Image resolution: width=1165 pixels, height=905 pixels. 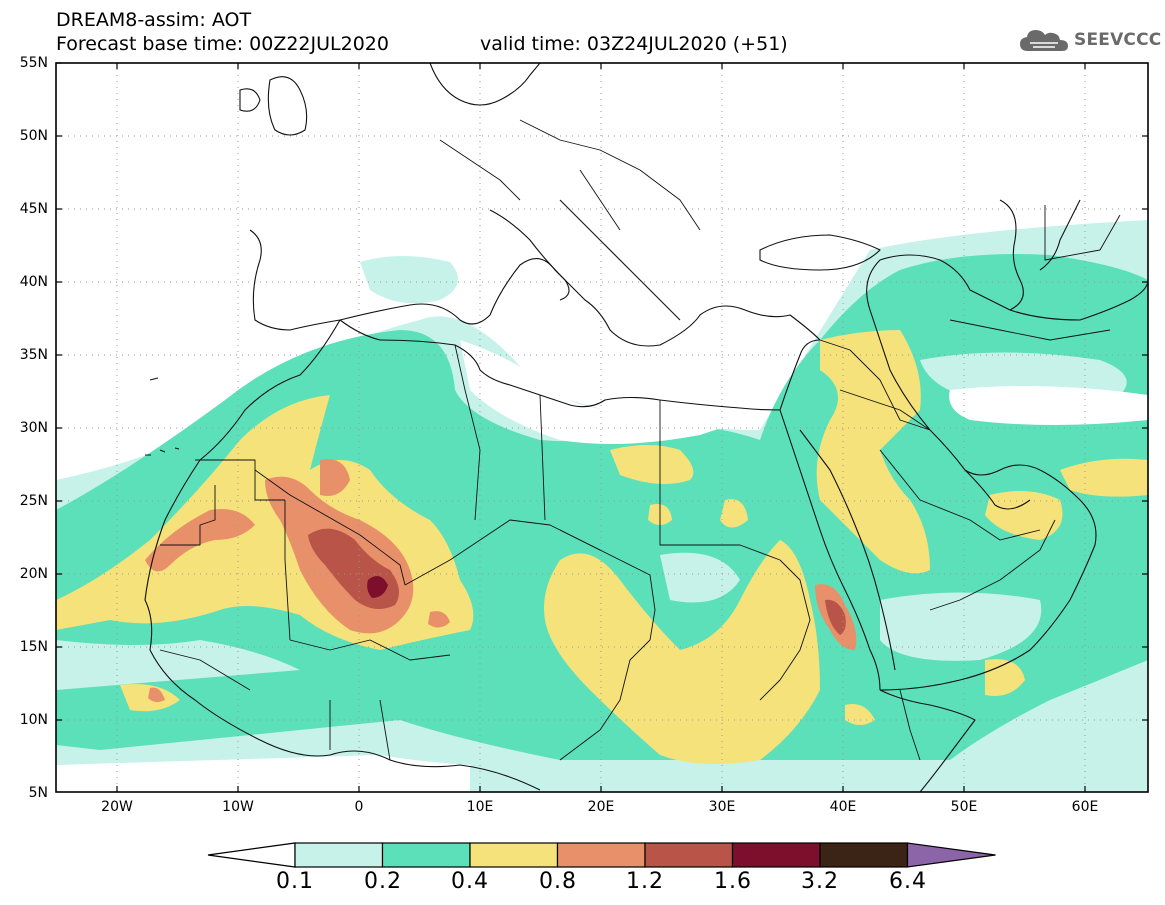 I want to click on lon-label: 50E, so click(x=964, y=807).